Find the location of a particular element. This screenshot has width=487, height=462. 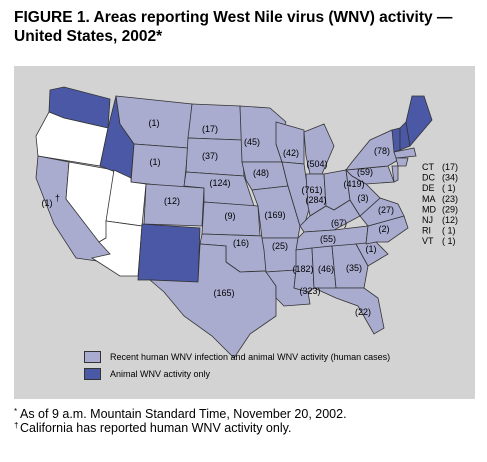

state-label-pa: (59) is located at coordinates (365, 172).